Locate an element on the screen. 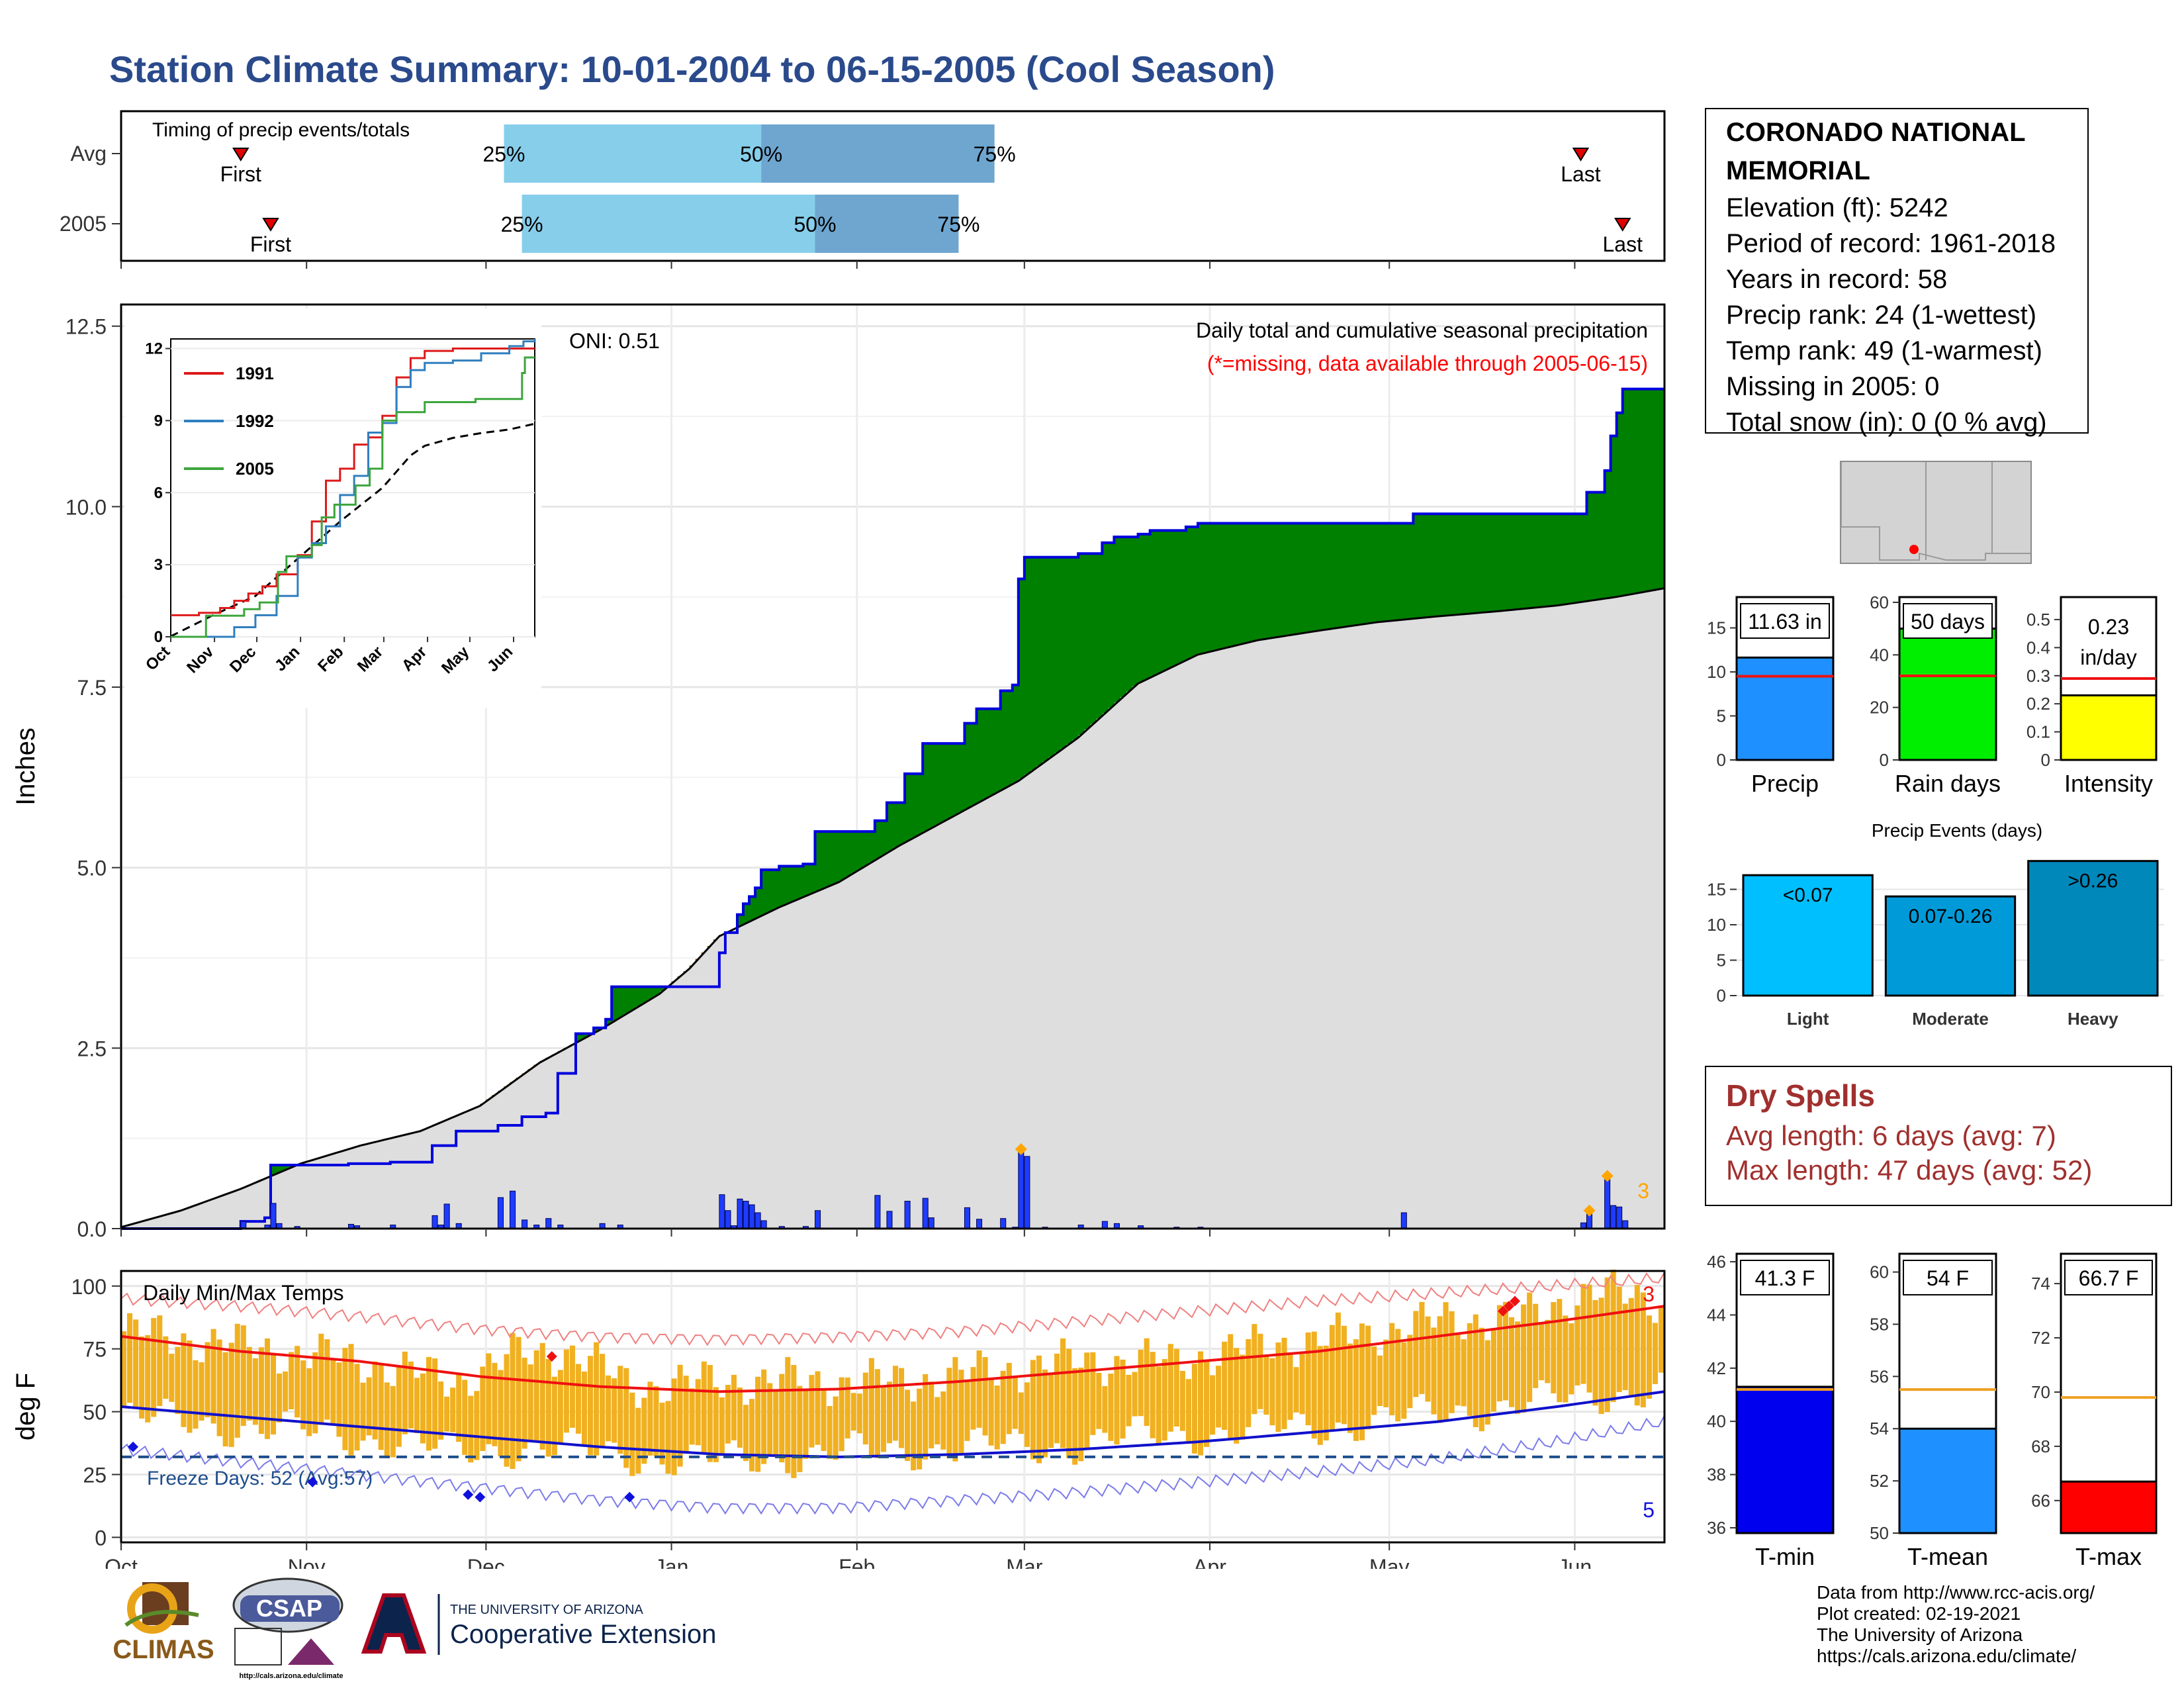  dry-spells-heading: Dry Spells is located at coordinates (1800, 1095).